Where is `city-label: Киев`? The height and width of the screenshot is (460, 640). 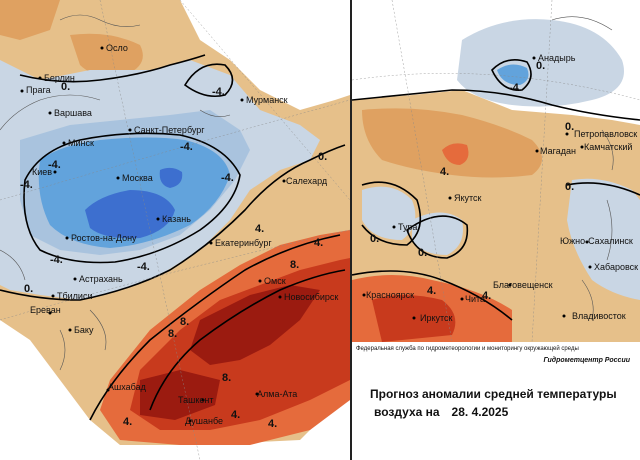 city-label: Киев is located at coordinates (42, 172).